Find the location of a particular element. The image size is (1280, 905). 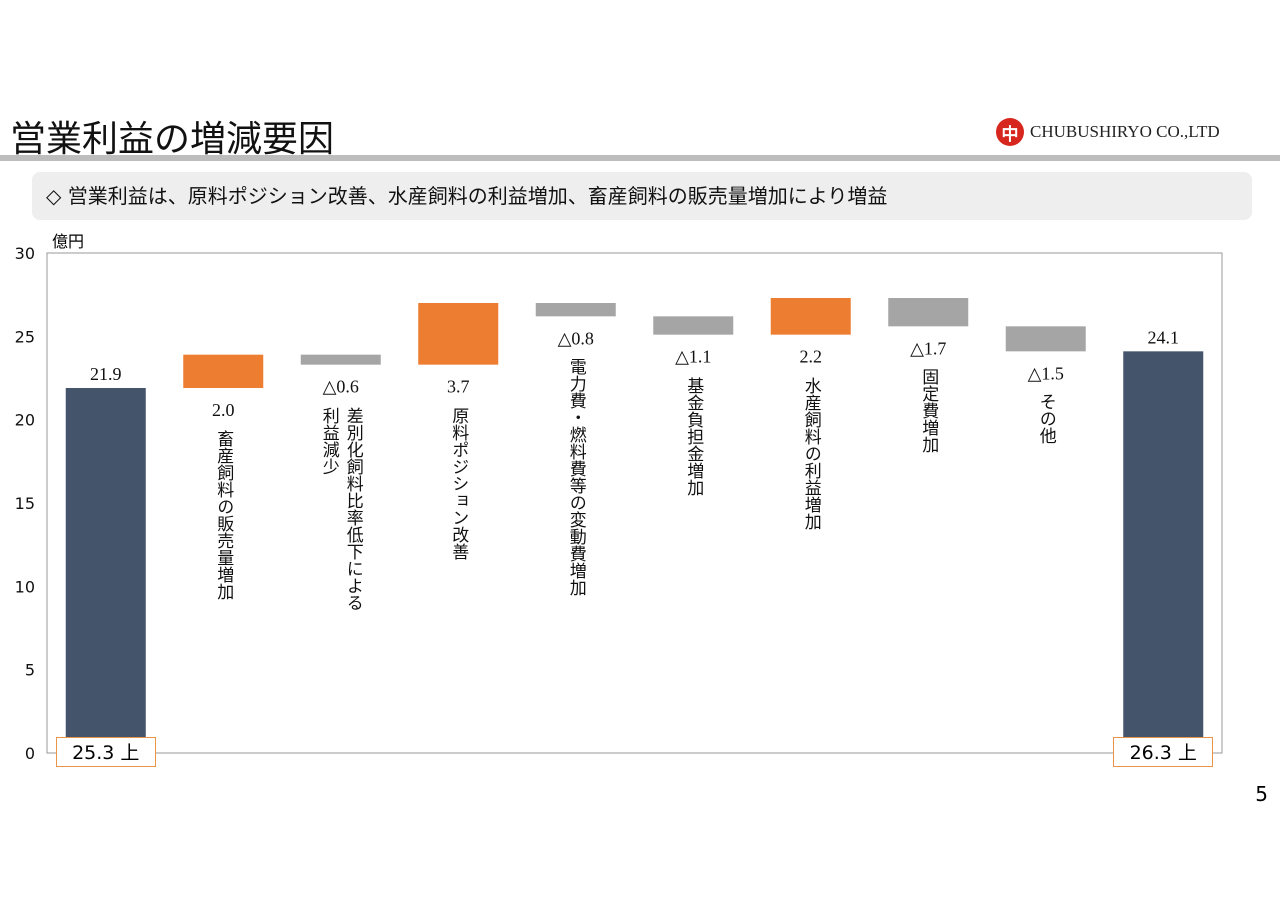

data-label: △1.7 is located at coordinates (928, 348).